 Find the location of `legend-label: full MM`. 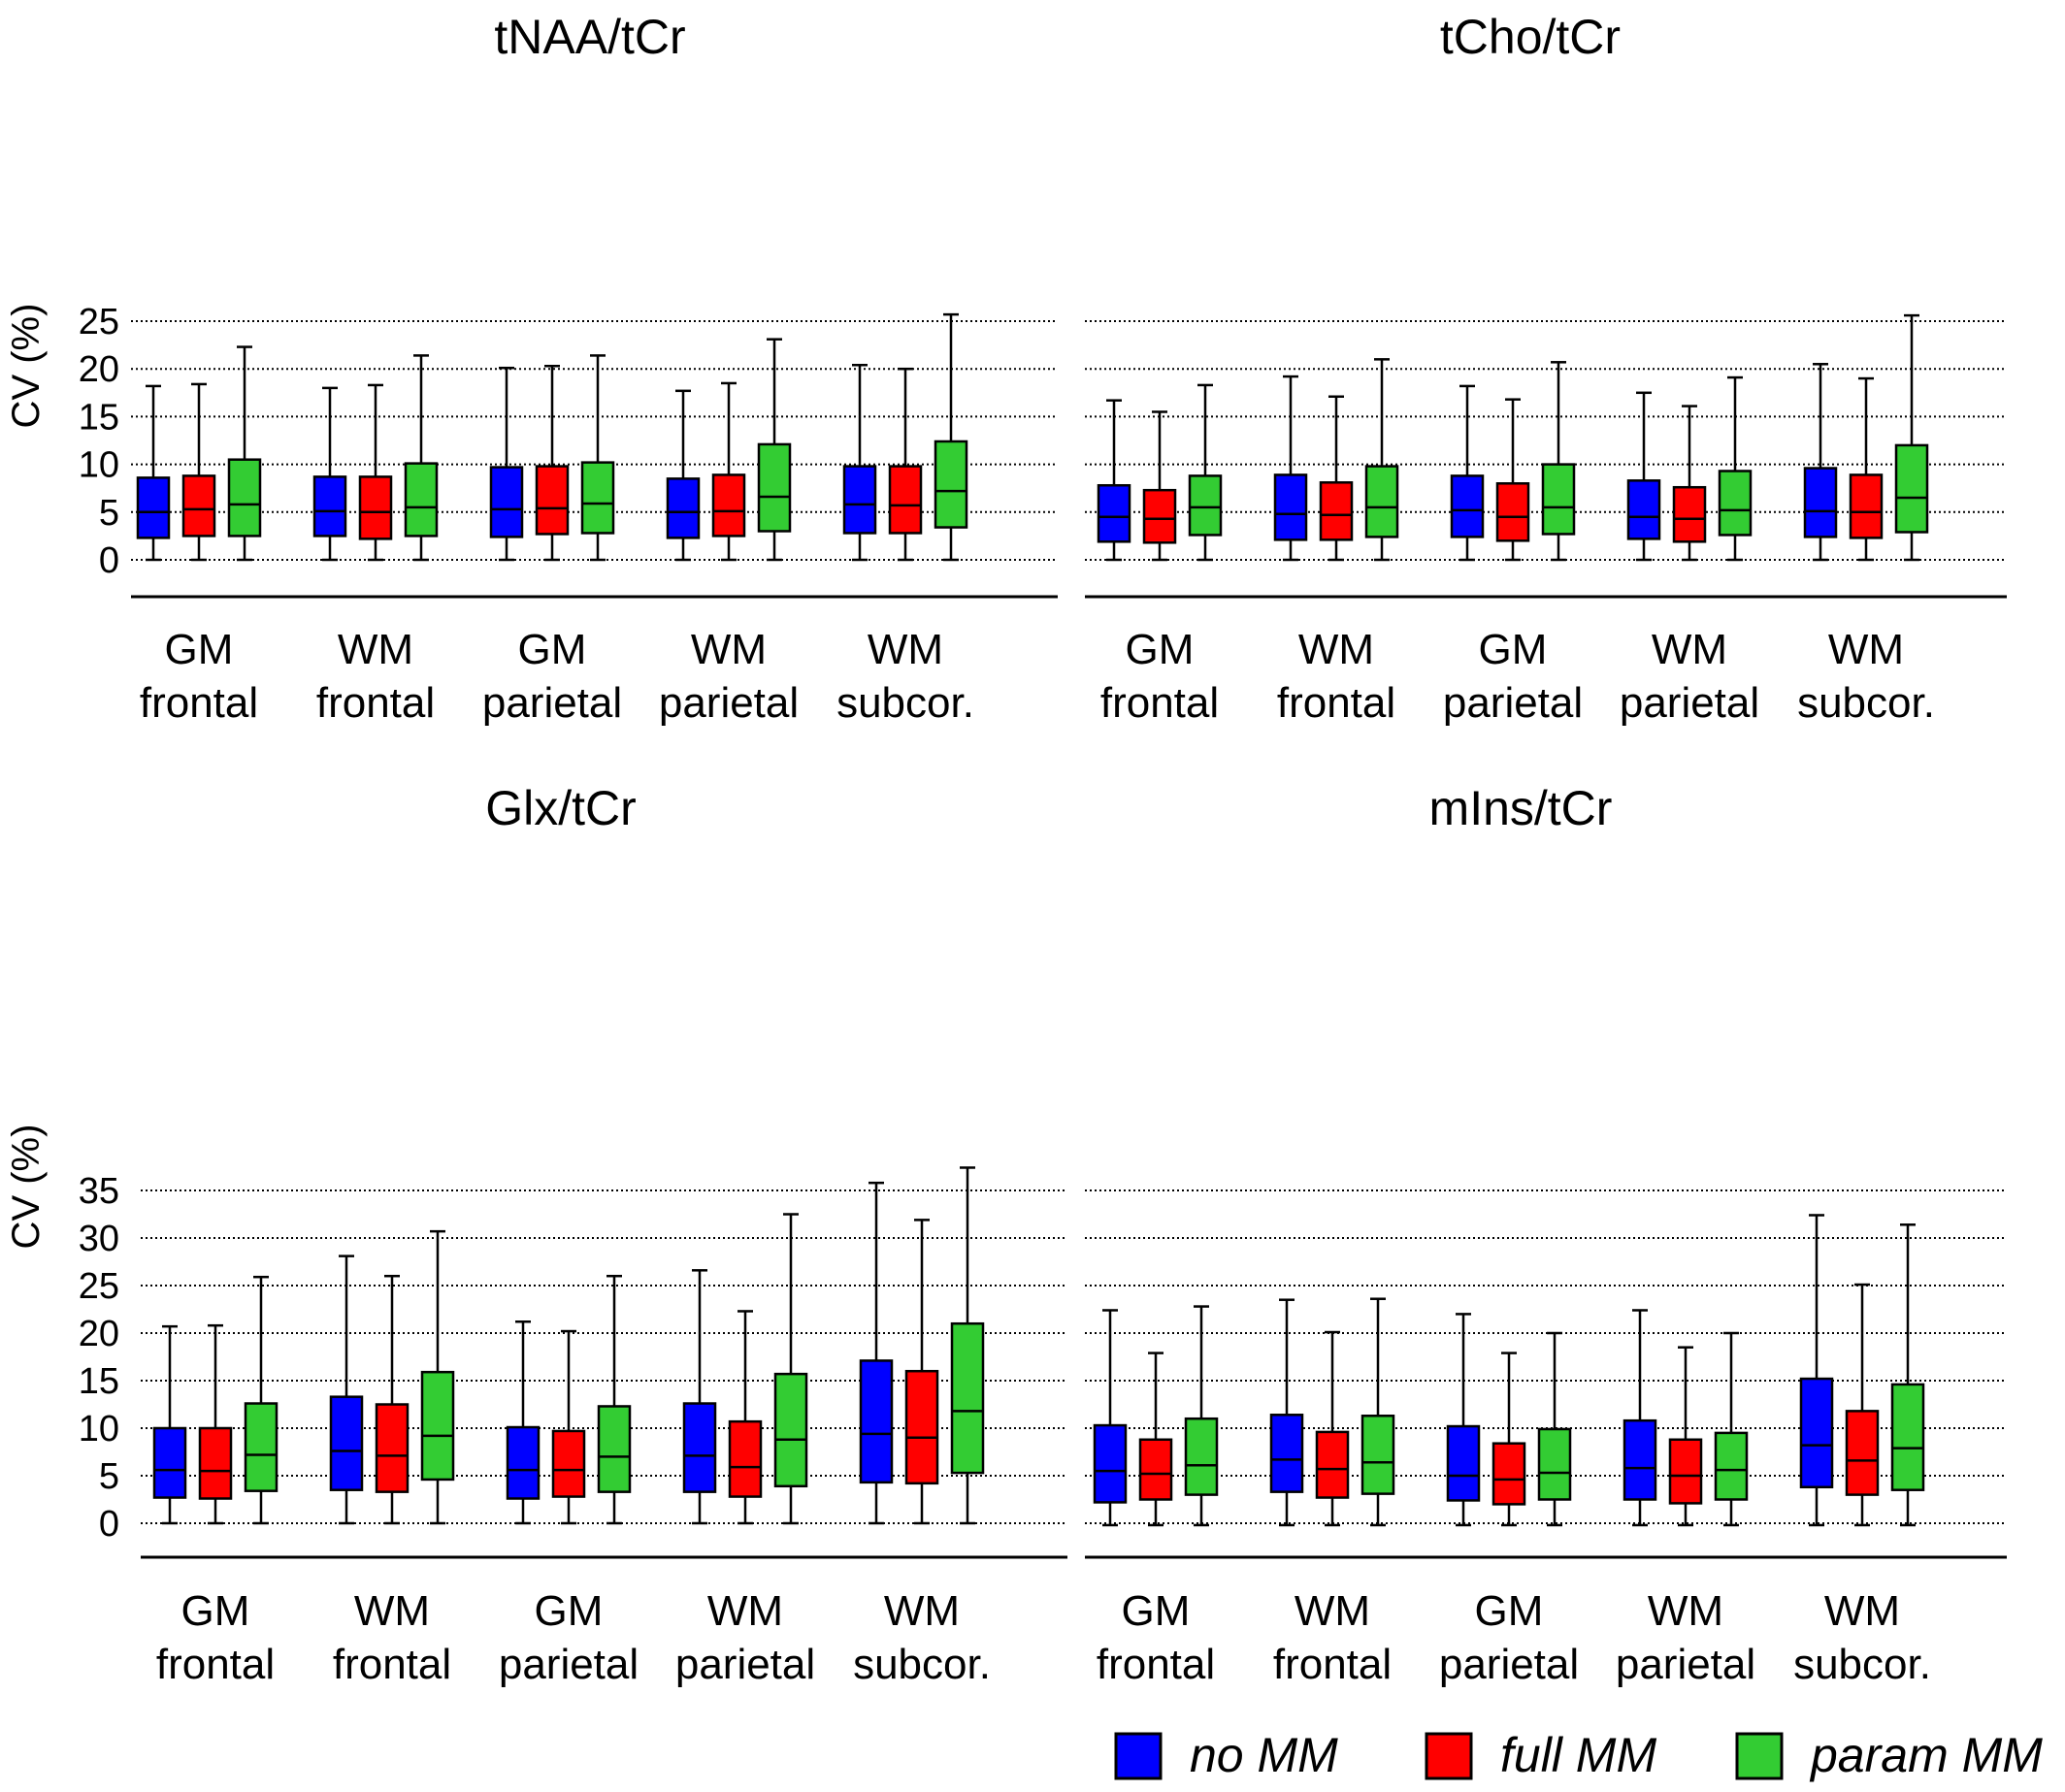

legend-label: full MM is located at coordinates (1578, 1755).